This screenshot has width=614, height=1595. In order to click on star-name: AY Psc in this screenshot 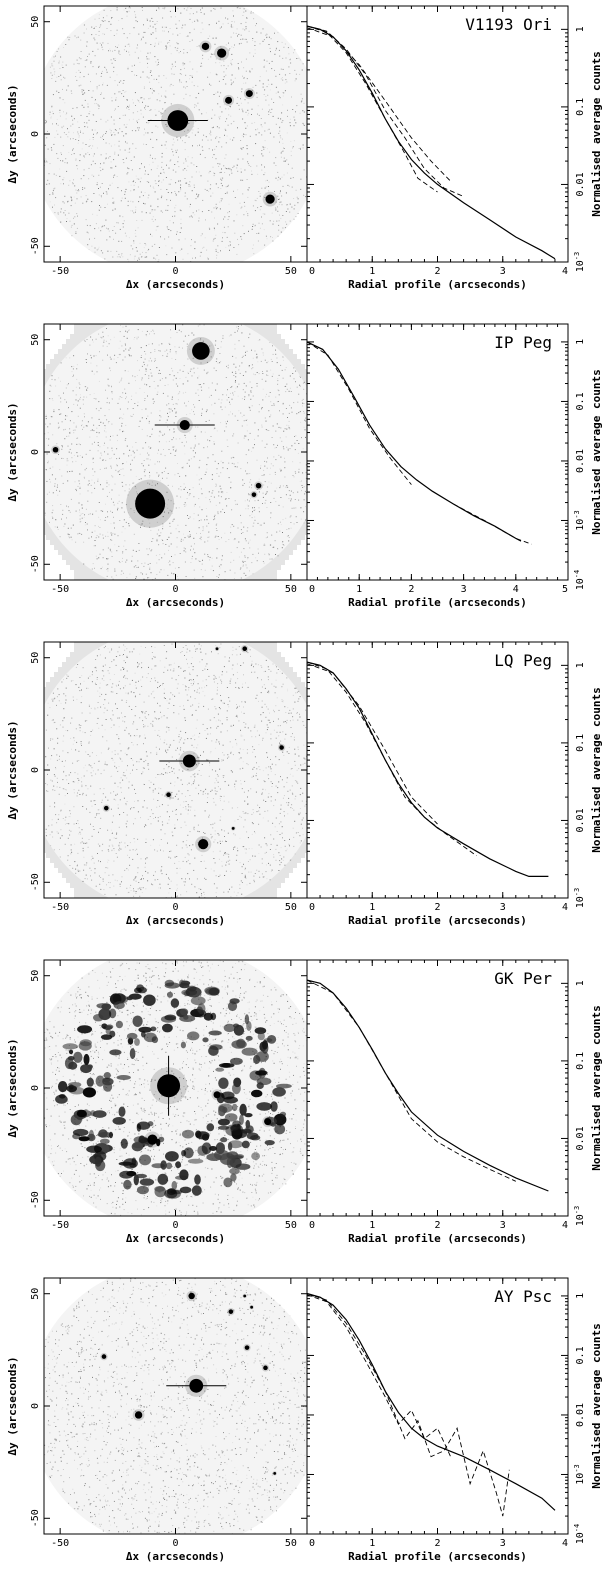, I will do `click(523, 1296)`.